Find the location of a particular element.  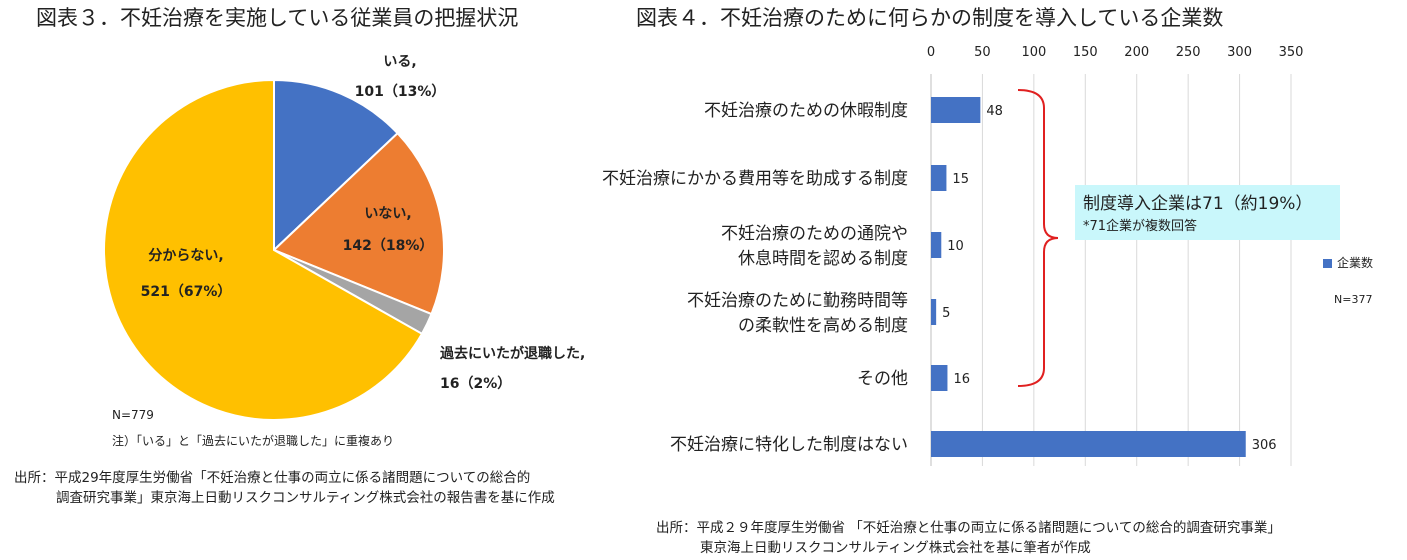

x-tick-label-2: 100 is located at coordinates (1033, 52).